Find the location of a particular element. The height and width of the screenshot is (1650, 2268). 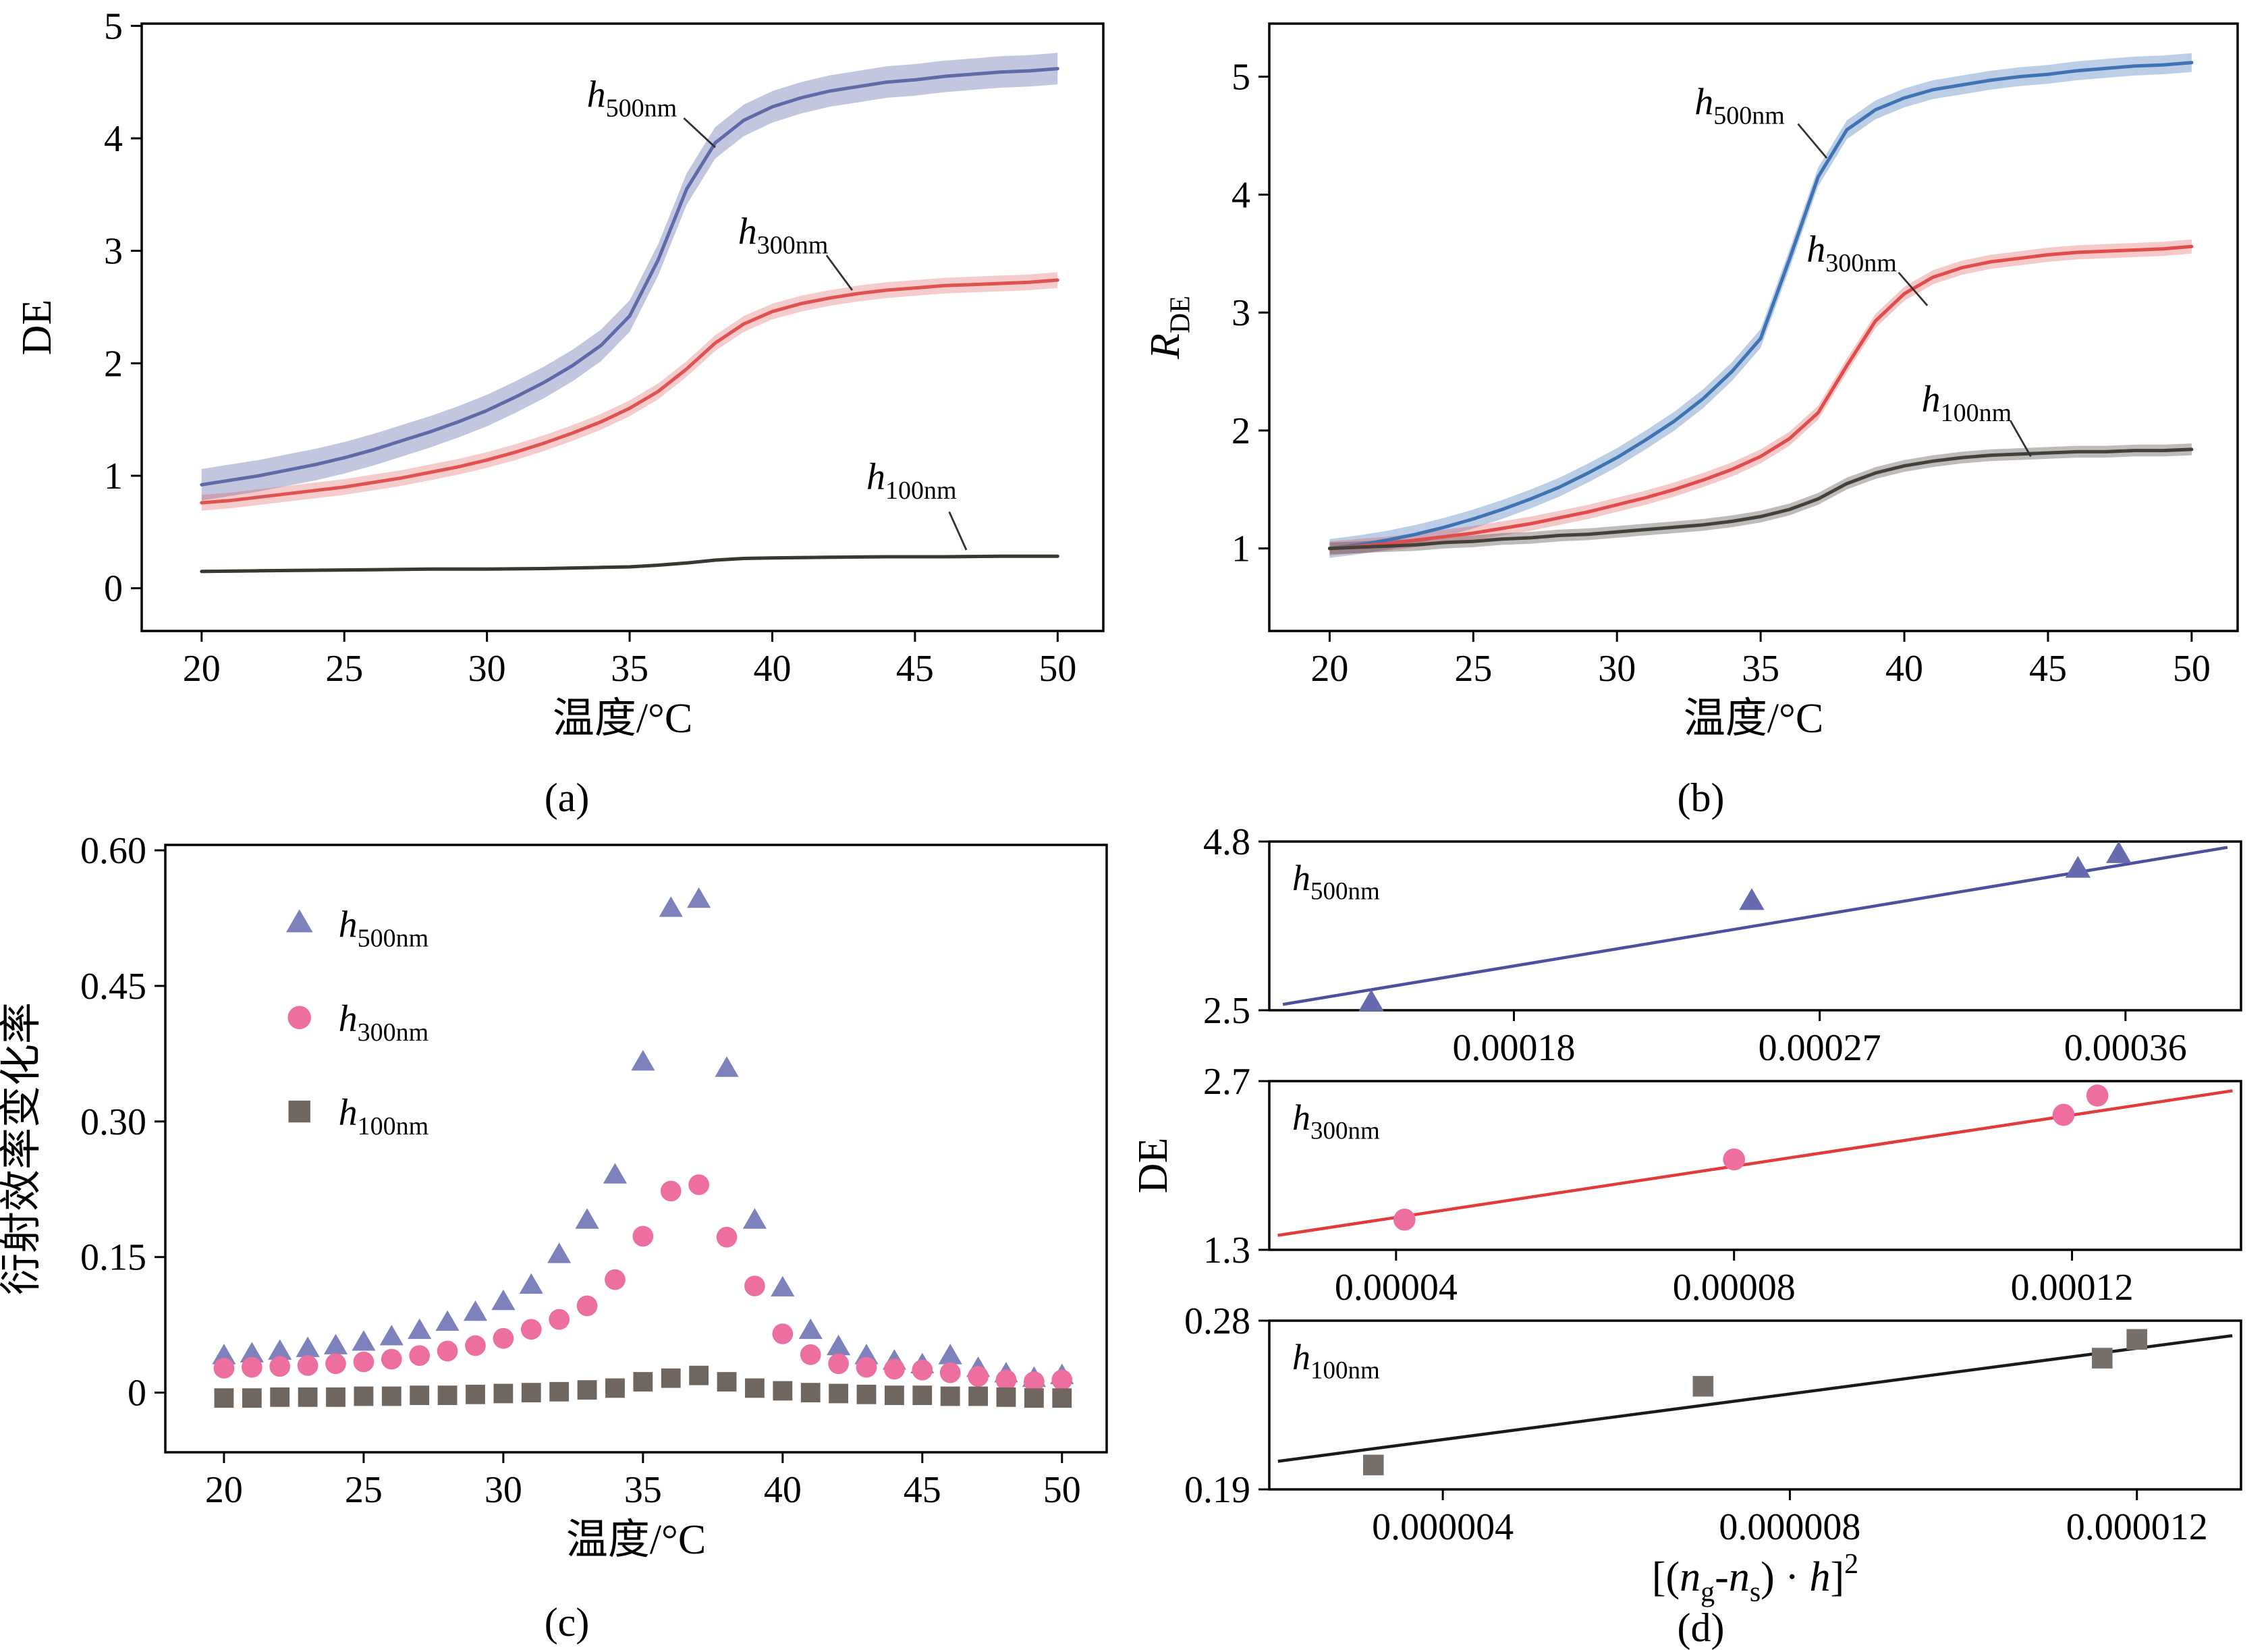

subpanel-d-500nm: 0.00018 0.00027 0.00036 2.5 4.8 h500nm is located at coordinates (1722, 947).